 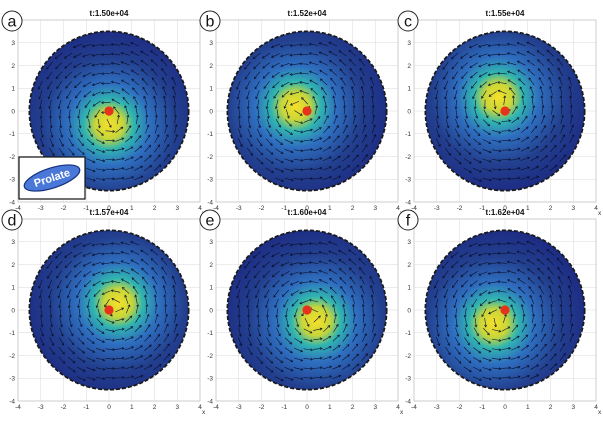 I want to click on y-tick-label: -1, so click(x=210, y=333).